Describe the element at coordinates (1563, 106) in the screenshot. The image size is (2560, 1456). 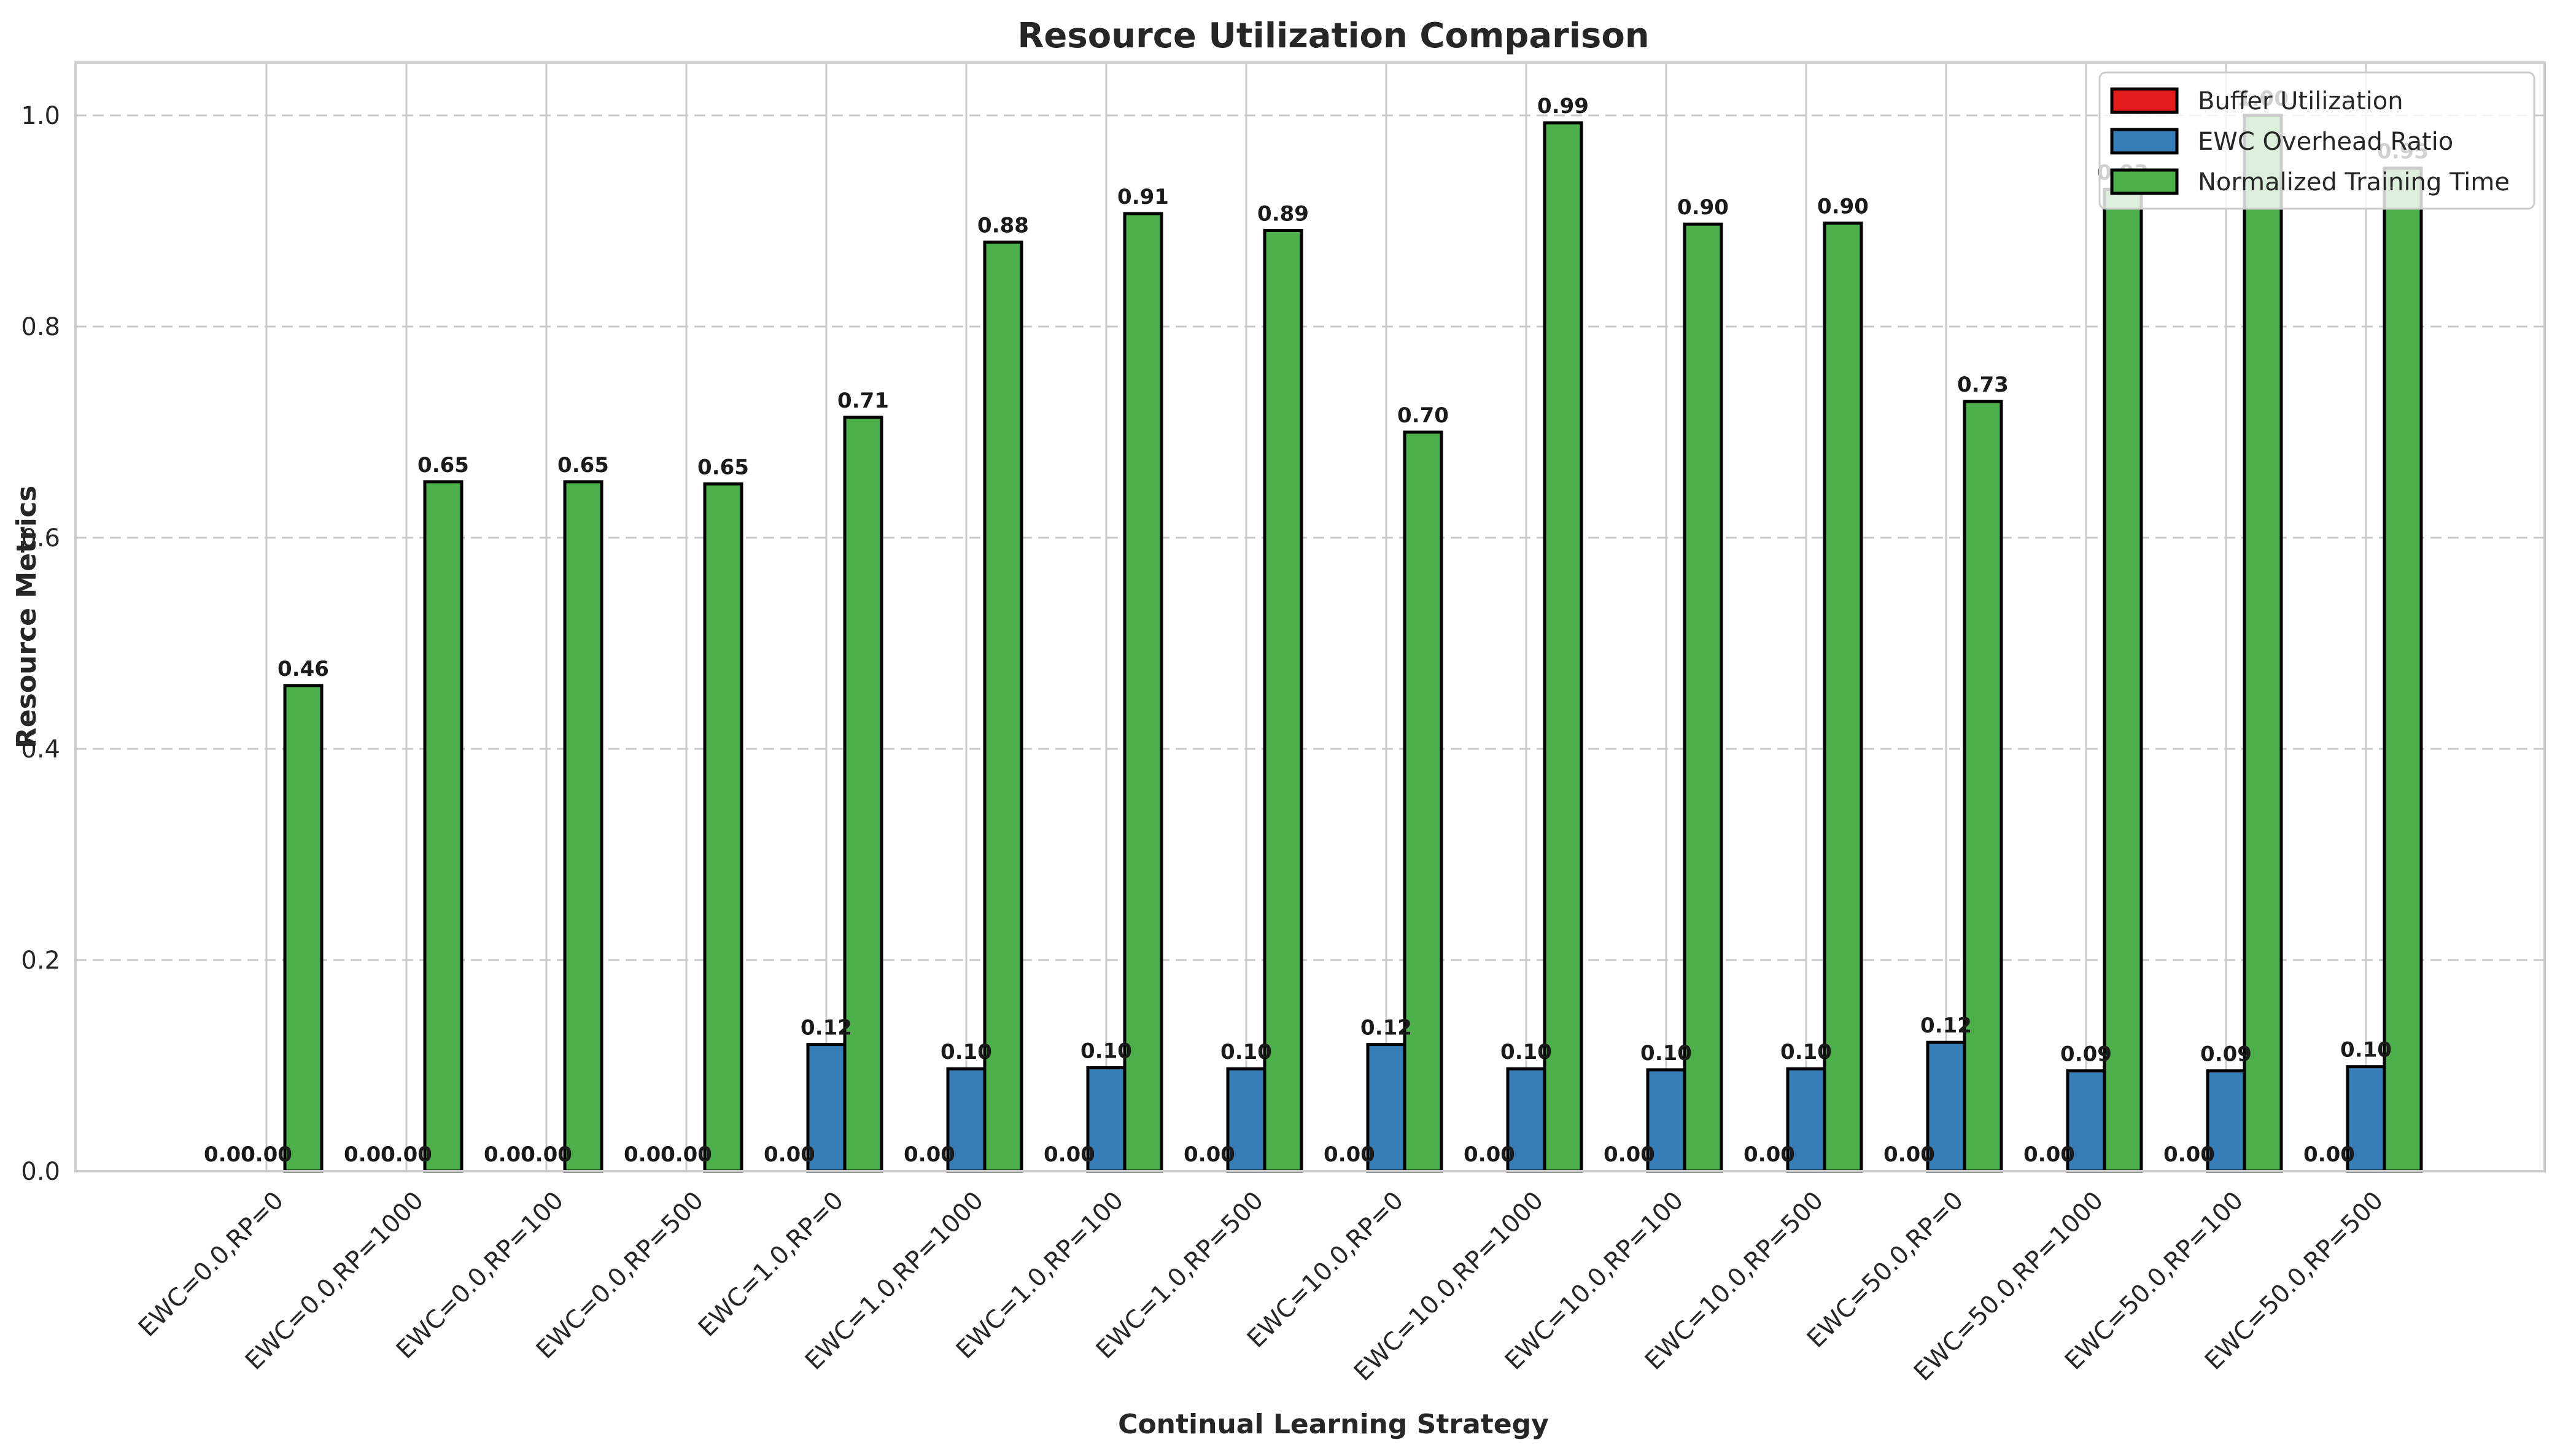
I see `bar-value-label: 0.99` at that location.